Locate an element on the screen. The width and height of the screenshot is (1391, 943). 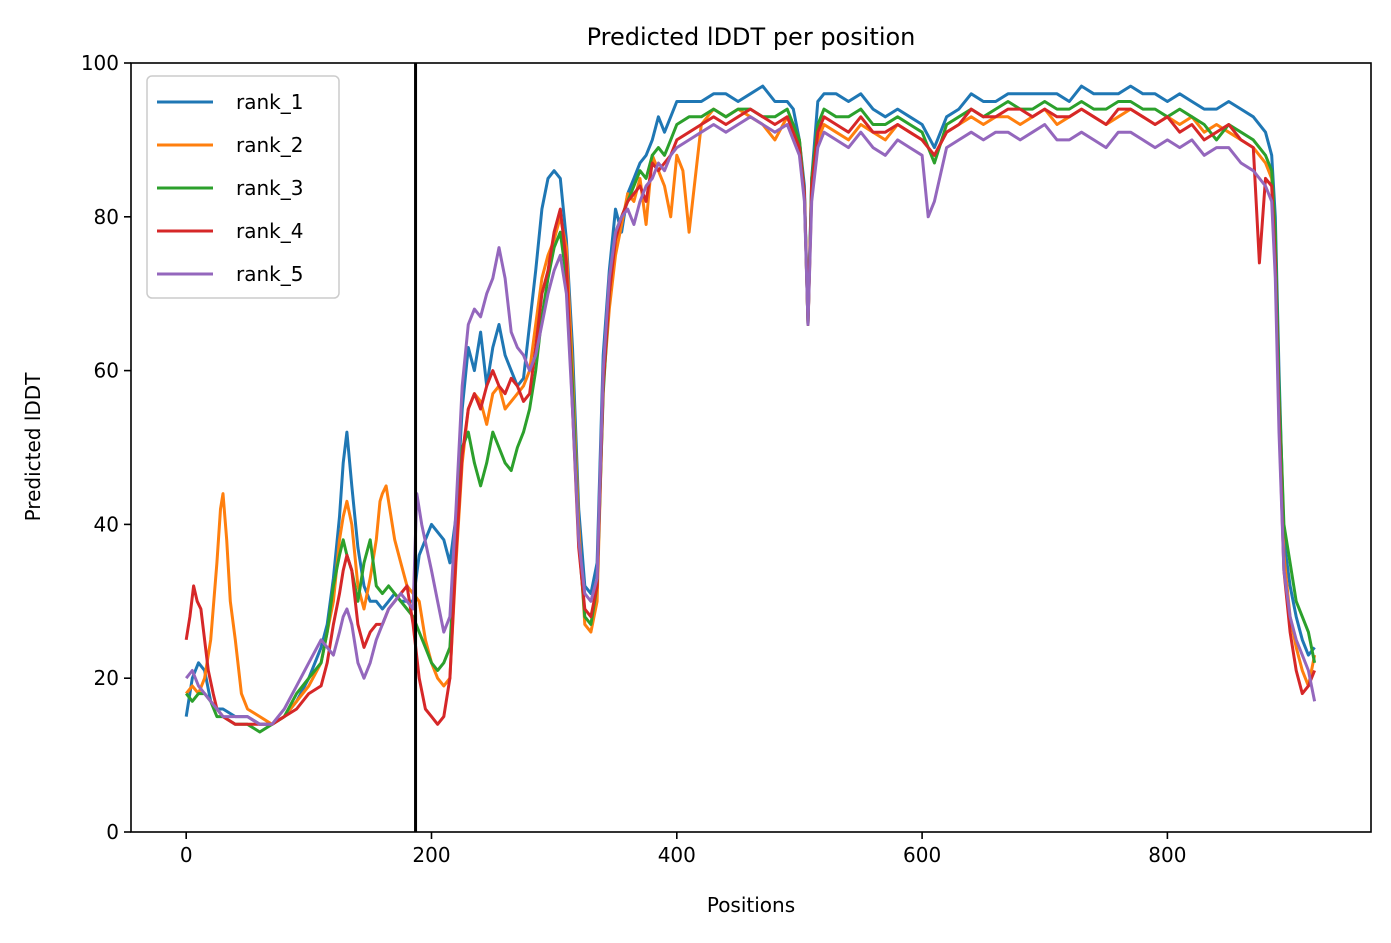
y-axis-title: Predicted lDDT is located at coordinates (33, 447).